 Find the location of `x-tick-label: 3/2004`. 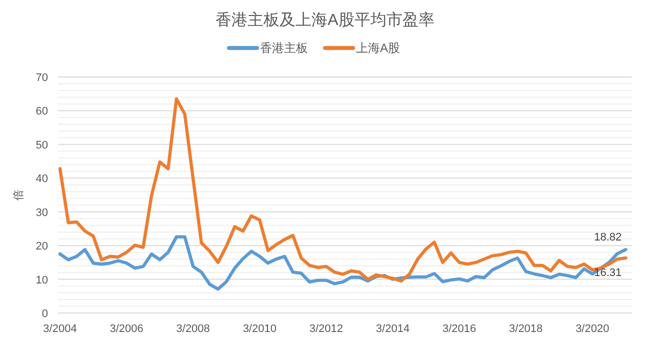

x-tick-label: 3/2004 is located at coordinates (60, 329).